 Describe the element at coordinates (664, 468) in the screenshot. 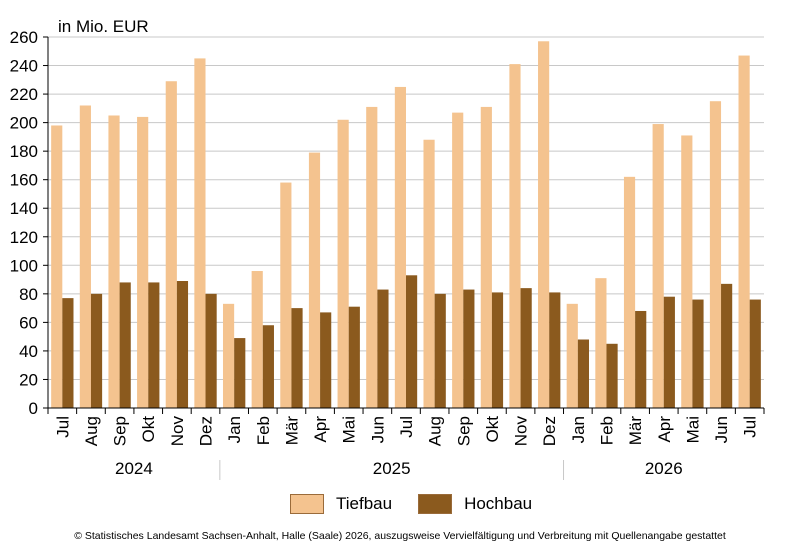

I see `year-label: 2026` at that location.